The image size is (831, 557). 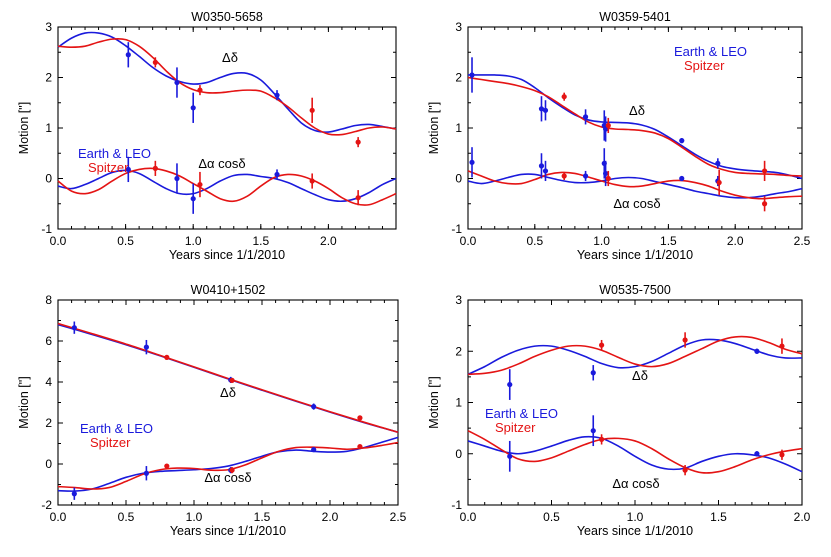 What do you see at coordinates (48, 341) in the screenshot?
I see `y-tick-label: 6` at bounding box center [48, 341].